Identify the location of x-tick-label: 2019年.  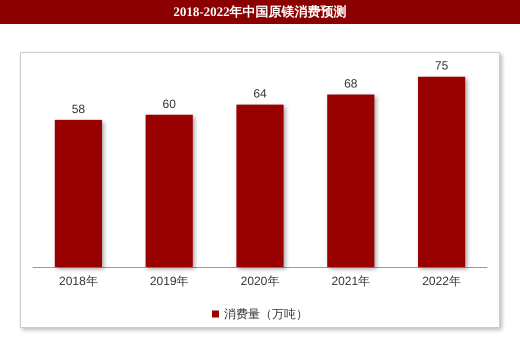
(169, 281).